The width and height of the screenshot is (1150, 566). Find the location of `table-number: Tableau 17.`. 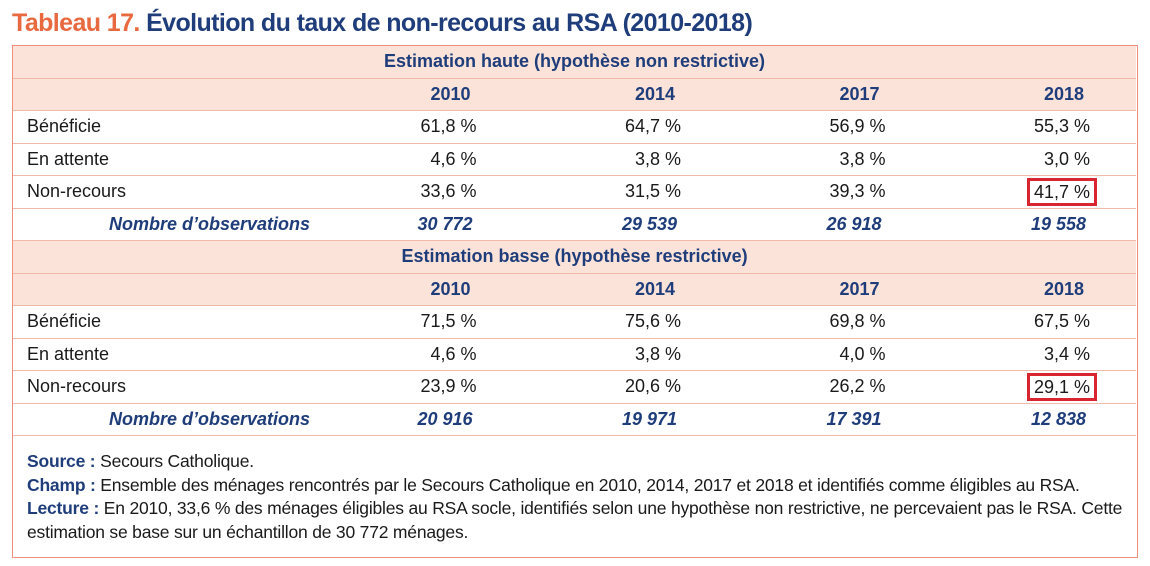

table-number: Tableau 17. is located at coordinates (76, 23).